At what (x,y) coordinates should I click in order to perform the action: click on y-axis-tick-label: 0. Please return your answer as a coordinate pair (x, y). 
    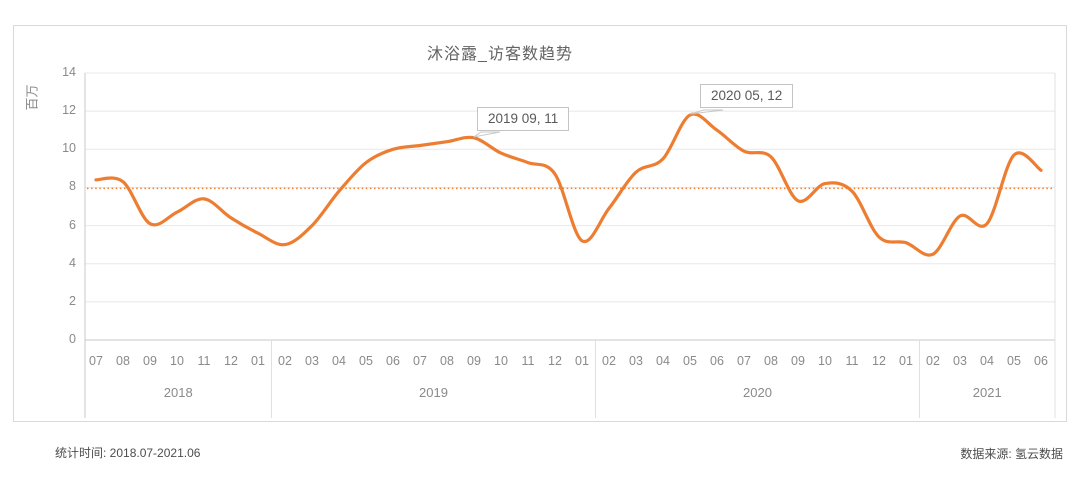
    Looking at the image, I should click on (72, 339).